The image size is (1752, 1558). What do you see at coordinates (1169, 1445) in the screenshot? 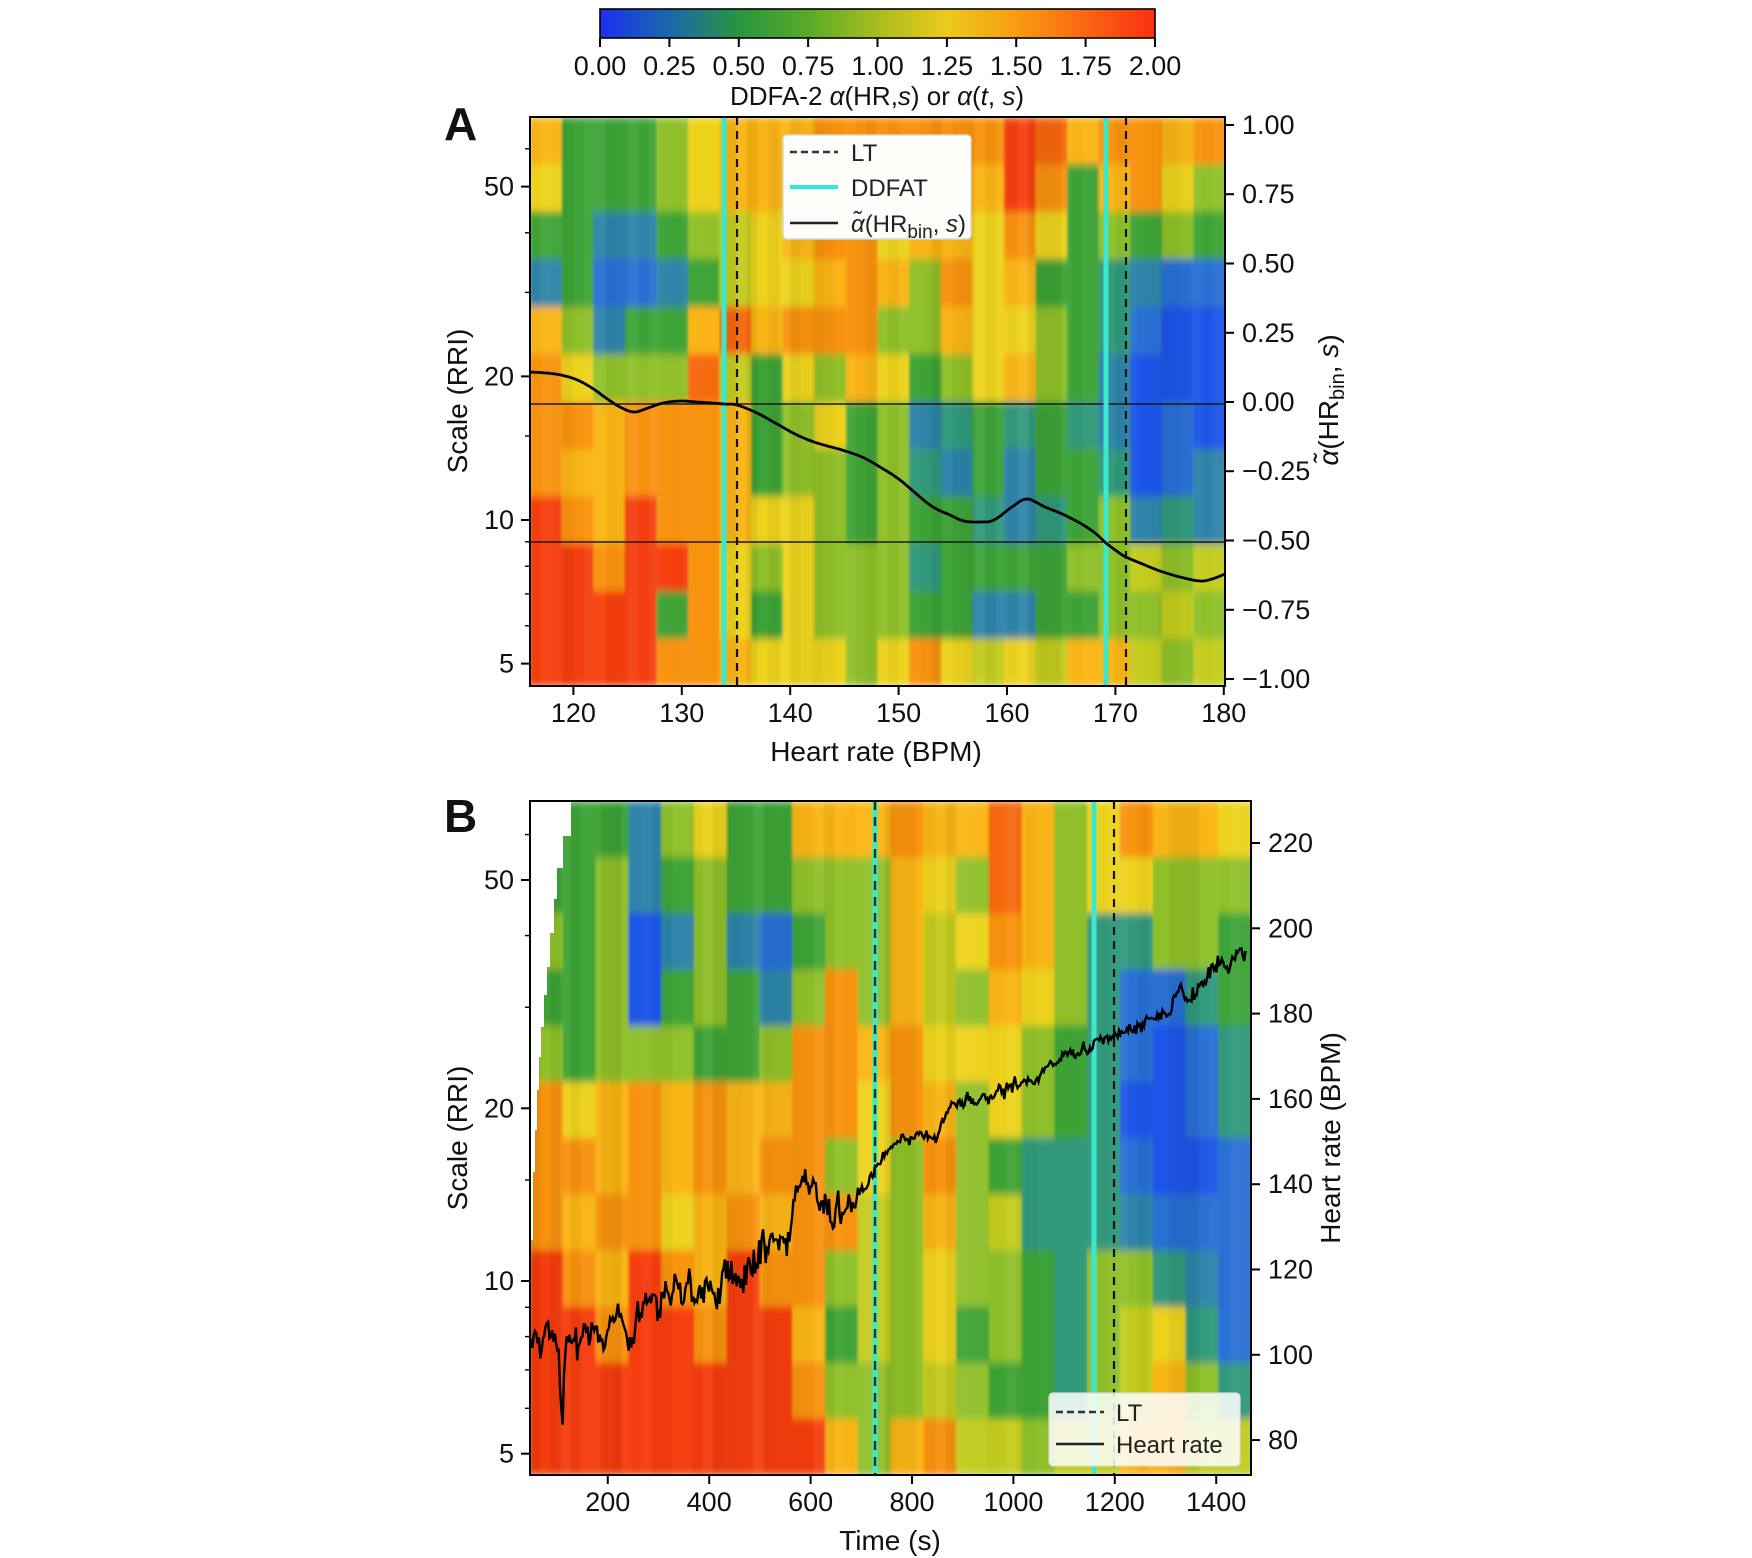
I see `svg-text: Heart rate` at bounding box center [1169, 1445].